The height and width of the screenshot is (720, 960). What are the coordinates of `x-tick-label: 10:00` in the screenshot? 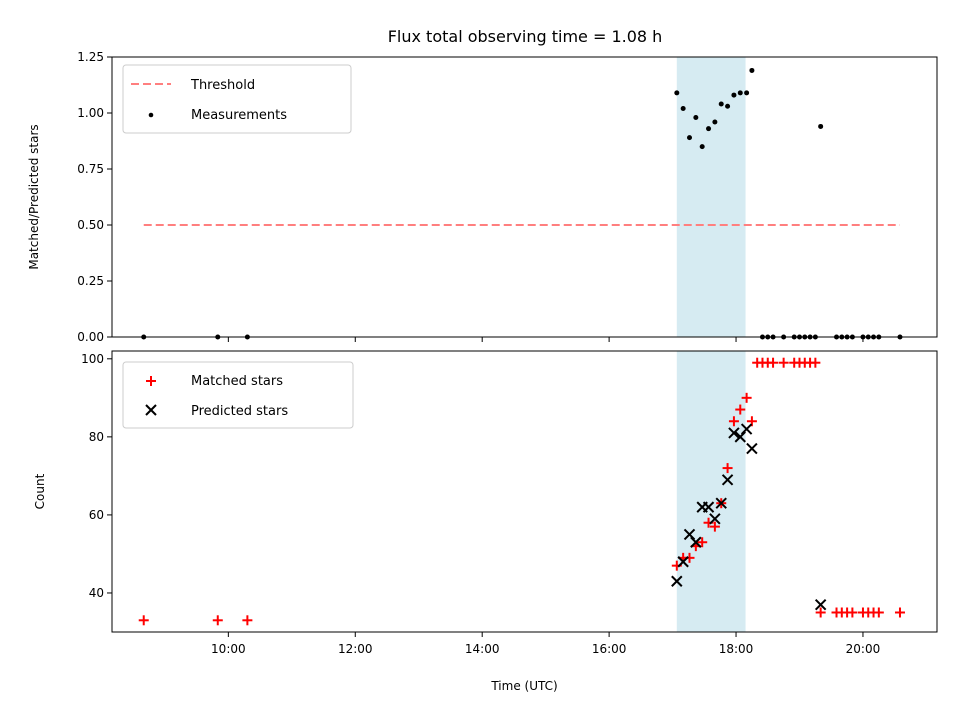 It's located at (228, 649).